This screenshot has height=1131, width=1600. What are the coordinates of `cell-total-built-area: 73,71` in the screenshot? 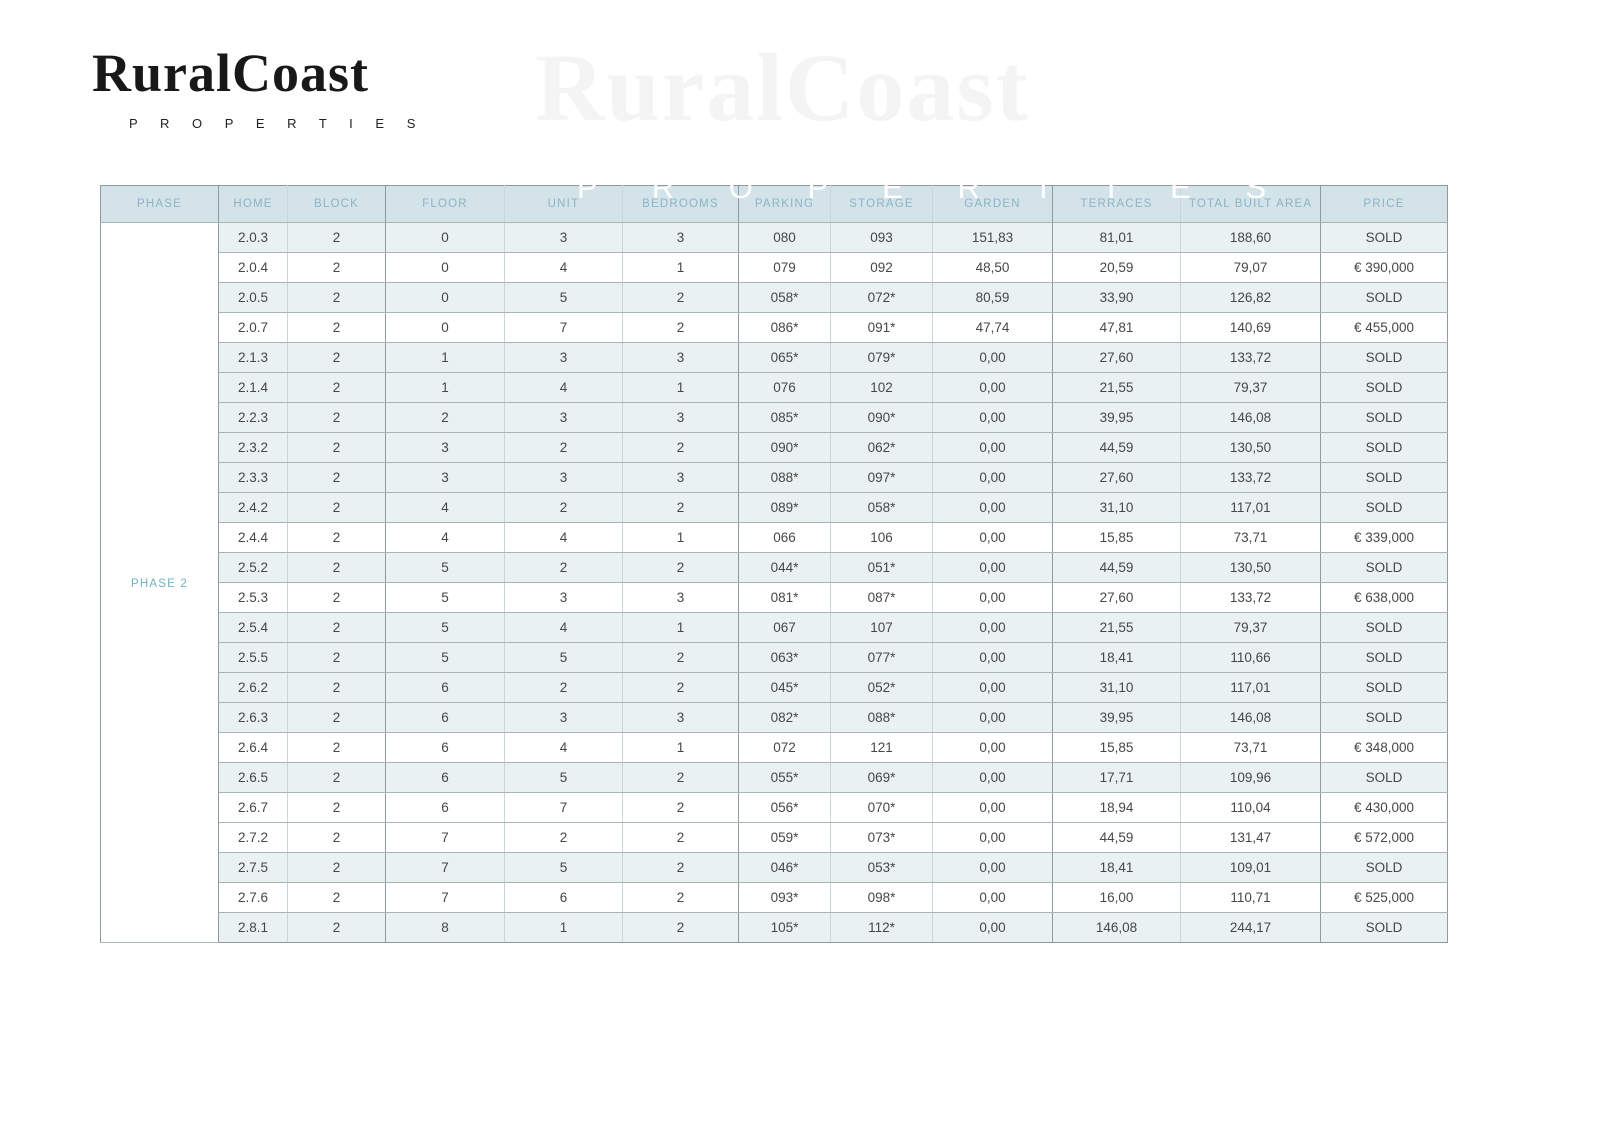 It's located at (1250, 537).